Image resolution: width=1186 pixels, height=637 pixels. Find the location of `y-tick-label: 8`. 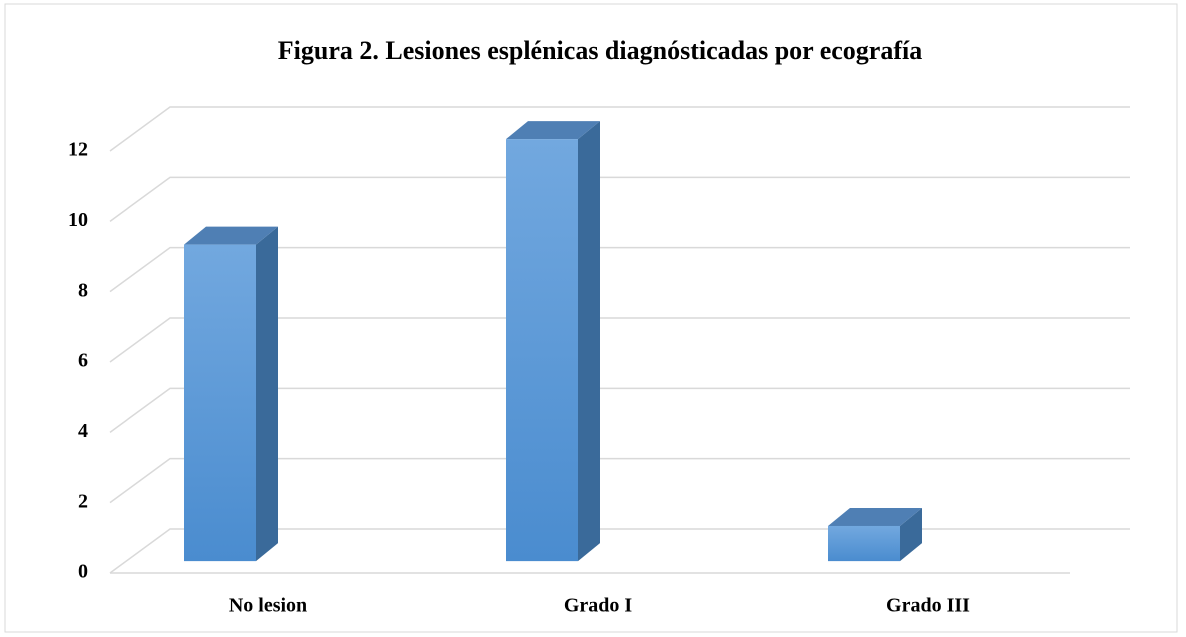

y-tick-label: 8 is located at coordinates (83, 290).